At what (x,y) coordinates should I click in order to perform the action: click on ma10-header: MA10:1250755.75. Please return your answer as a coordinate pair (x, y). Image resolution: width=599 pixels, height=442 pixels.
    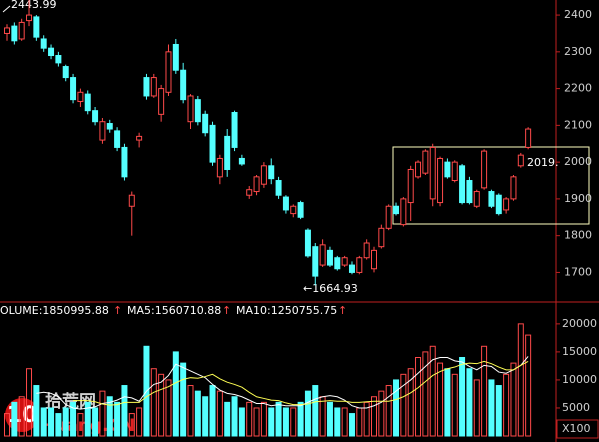
    Looking at the image, I should click on (286, 310).